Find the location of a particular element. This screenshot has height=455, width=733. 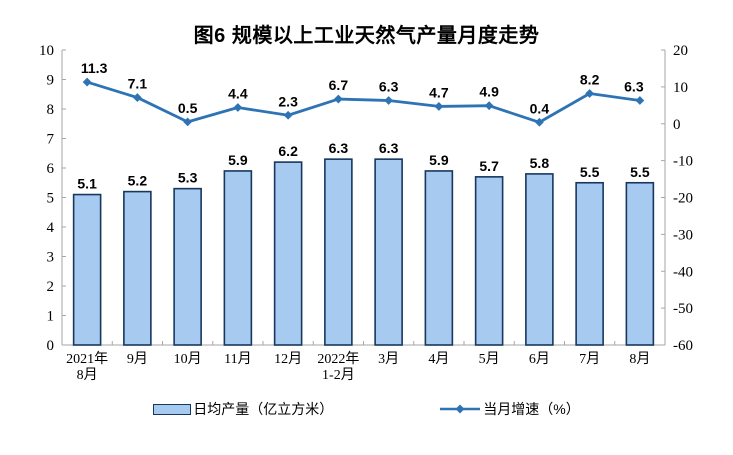

left-axis-tick-label: 2 is located at coordinates (51, 287).